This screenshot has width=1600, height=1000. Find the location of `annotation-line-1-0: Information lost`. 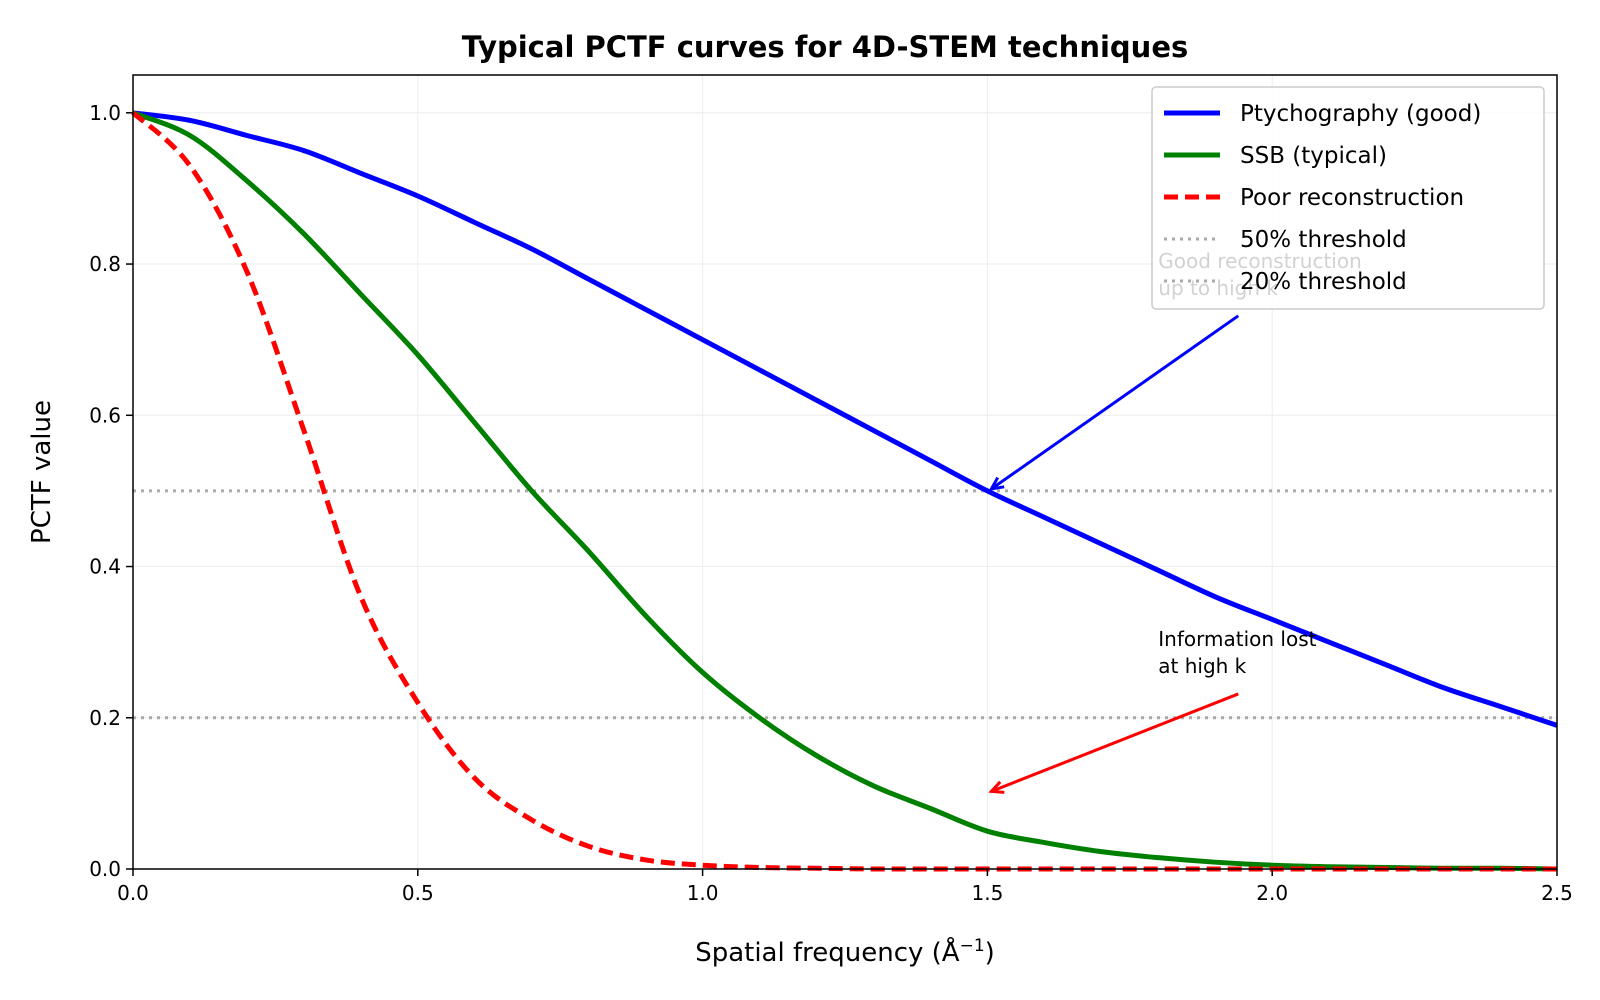

annotation-line-1-0: Information lost is located at coordinates (1237, 639).